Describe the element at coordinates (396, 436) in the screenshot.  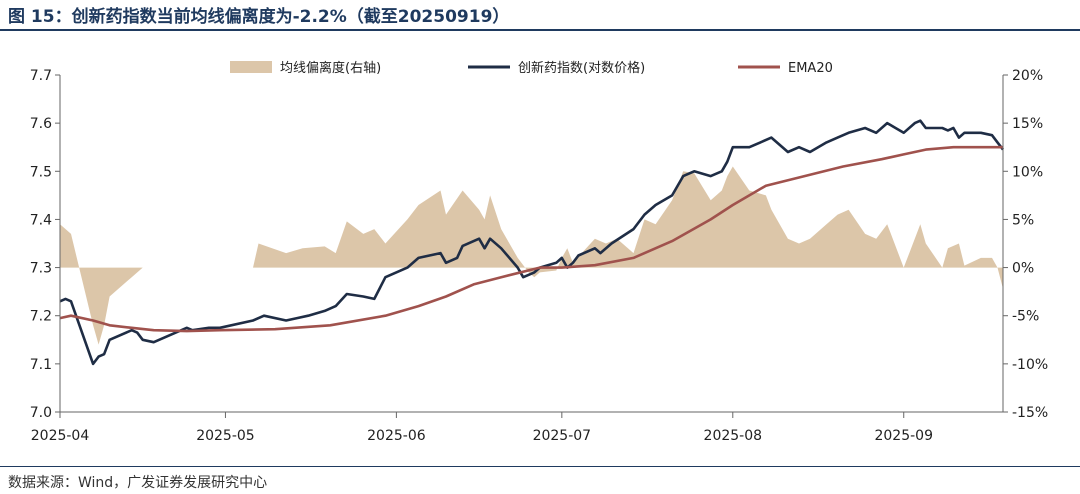
I see `x-tick-label: 2025-06` at that location.